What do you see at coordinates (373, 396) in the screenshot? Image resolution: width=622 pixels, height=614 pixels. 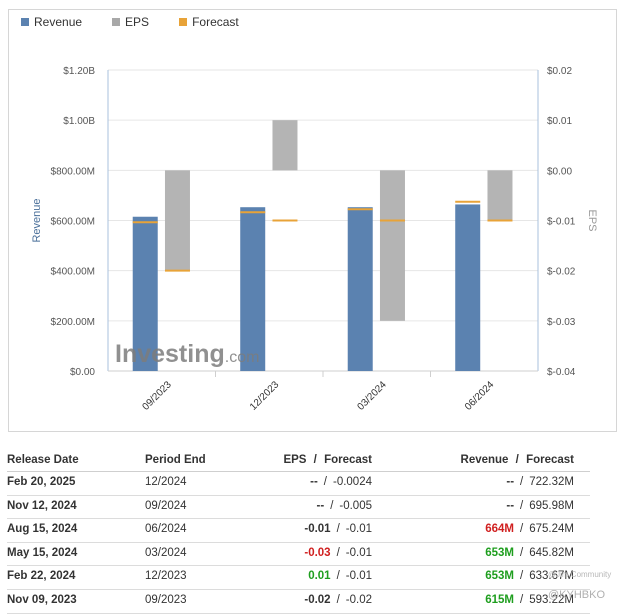 I see `x-tick-label: 03/2024` at bounding box center [373, 396].